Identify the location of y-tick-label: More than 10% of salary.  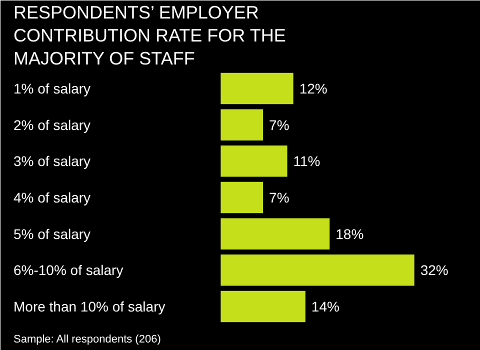
(90, 306).